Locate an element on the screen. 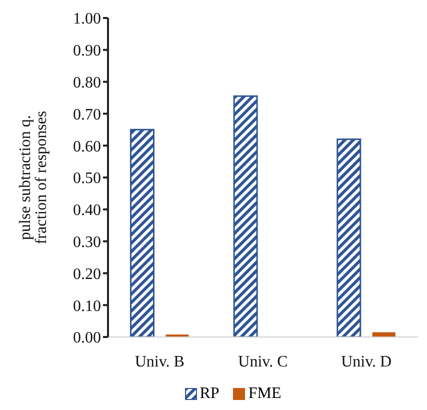 This screenshot has height=410, width=427. y-tick-label: 0.50 is located at coordinates (87, 179).